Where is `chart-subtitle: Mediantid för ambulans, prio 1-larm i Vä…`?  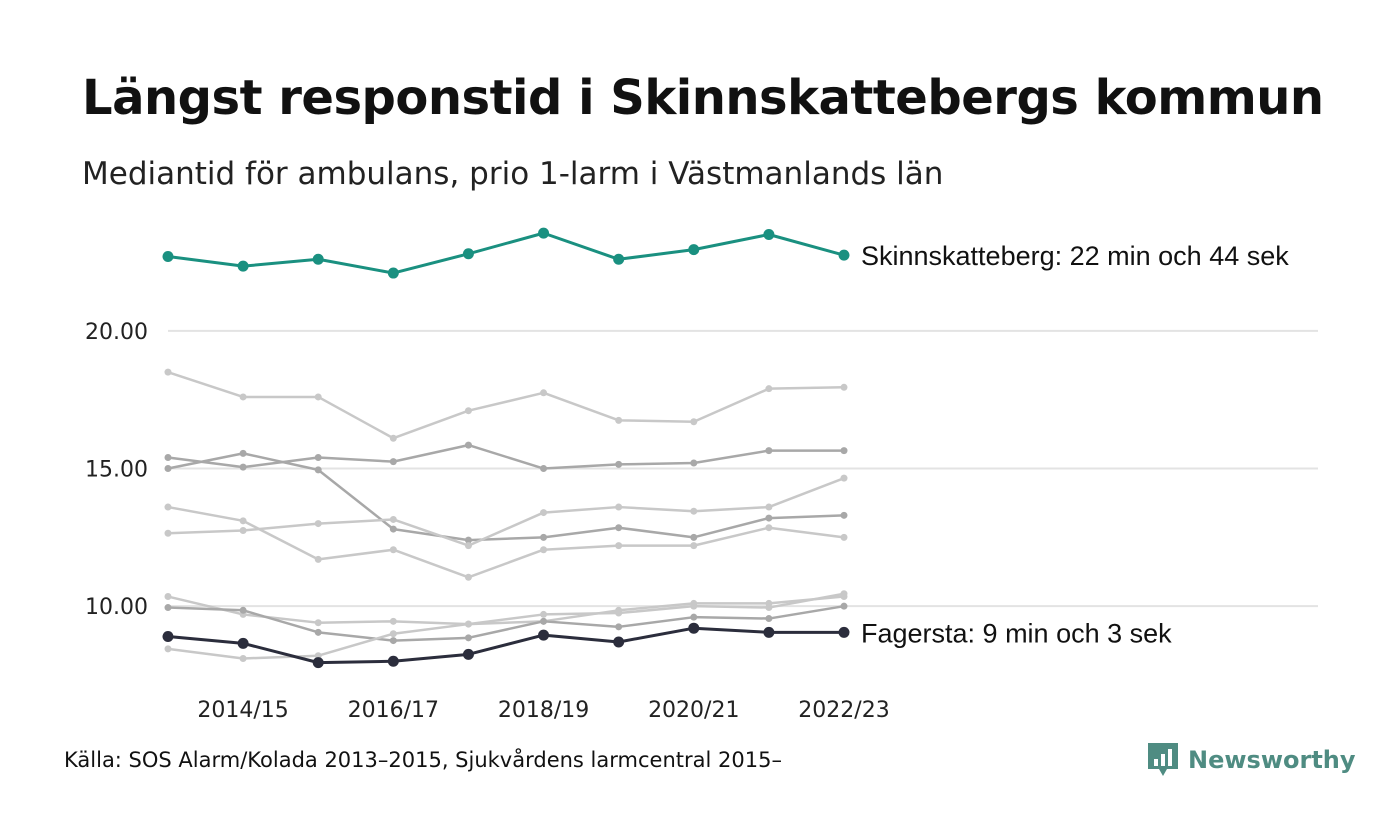
chart-subtitle: Mediantid för ambulans, prio 1-larm i Vä… is located at coordinates (513, 174).